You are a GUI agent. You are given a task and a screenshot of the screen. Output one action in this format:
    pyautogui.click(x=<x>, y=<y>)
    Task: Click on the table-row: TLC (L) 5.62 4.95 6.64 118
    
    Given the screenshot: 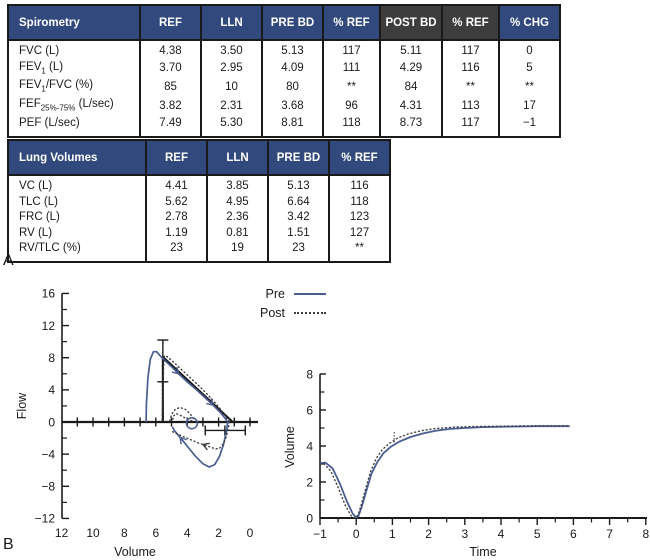 What is the action you would take?
    pyautogui.click(x=199, y=202)
    